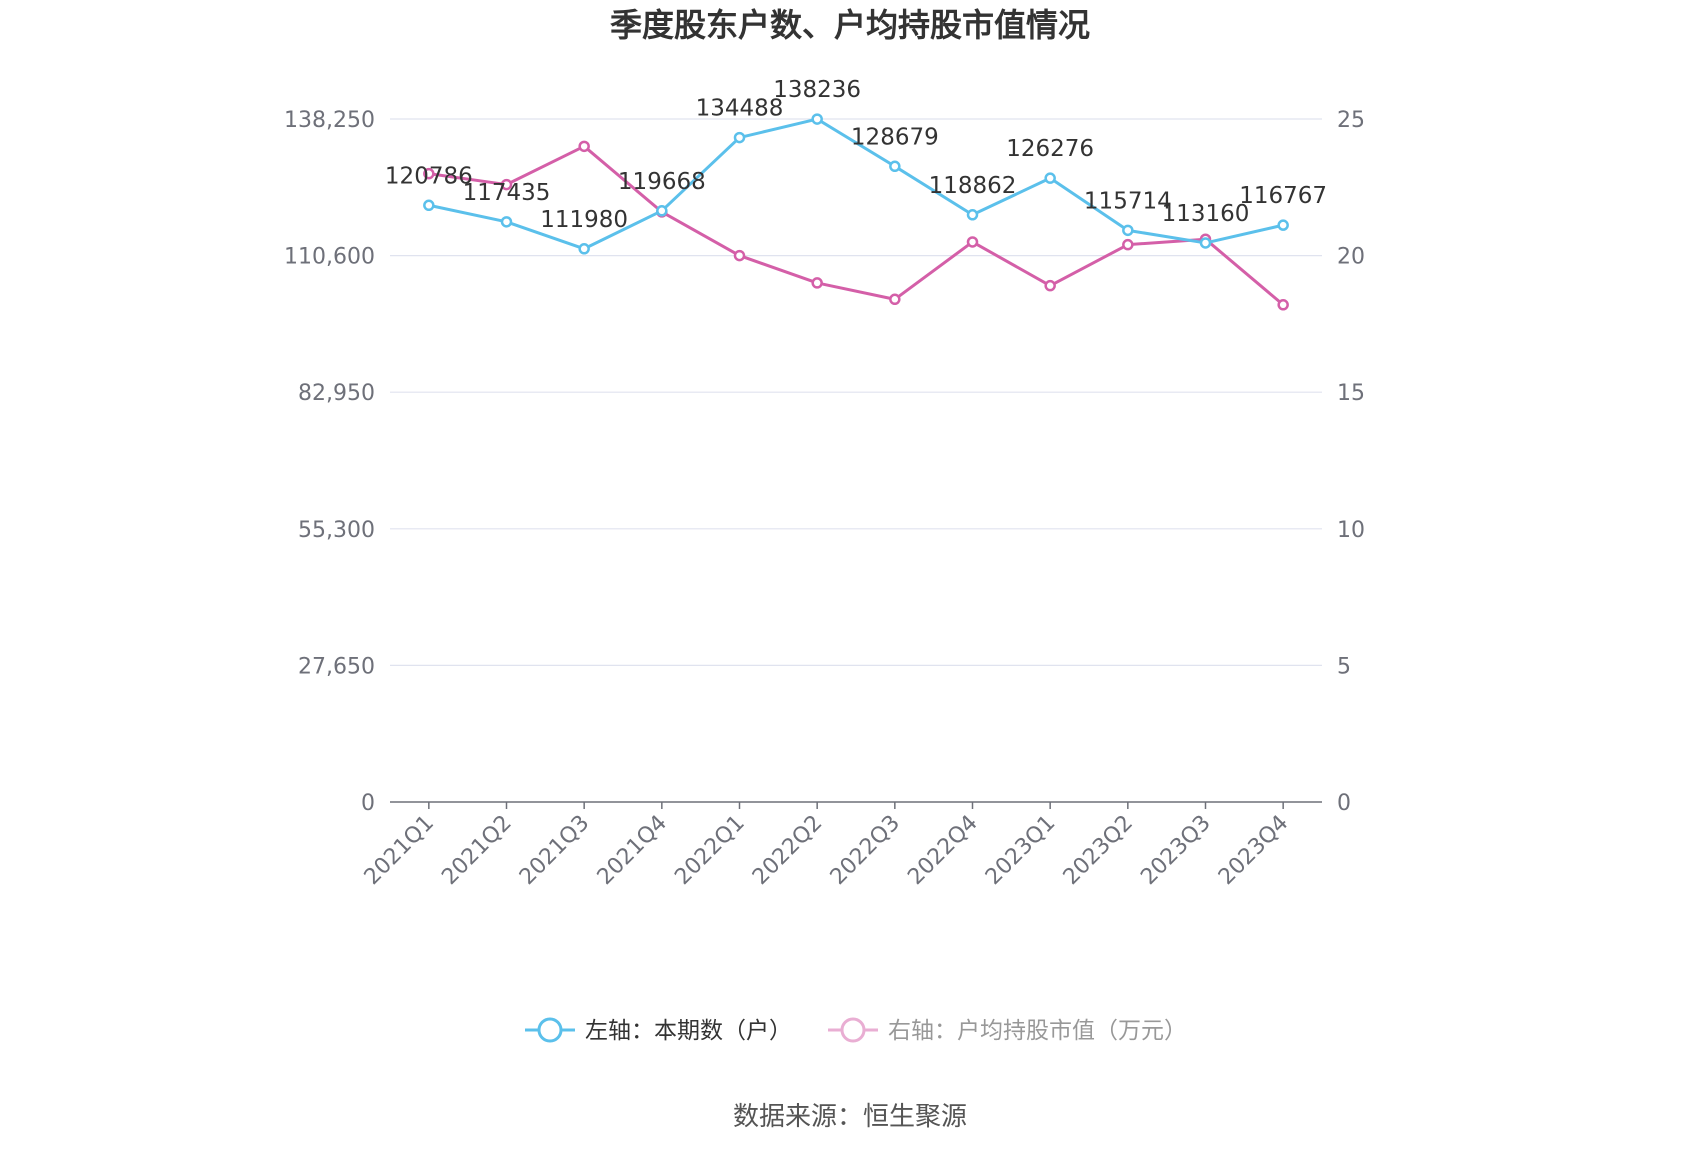  I want to click on data-label: 117435, so click(507, 193).